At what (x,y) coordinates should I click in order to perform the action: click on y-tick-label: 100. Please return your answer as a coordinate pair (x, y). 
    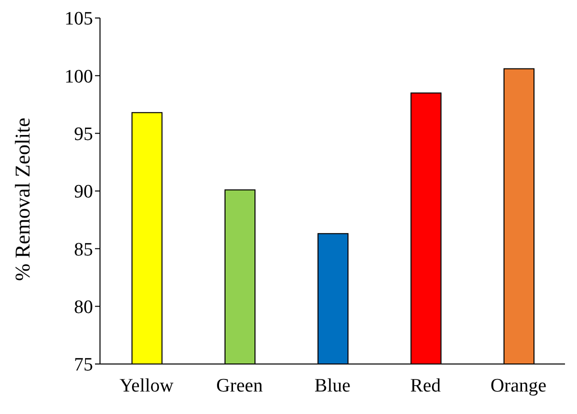
    Looking at the image, I should click on (78, 77).